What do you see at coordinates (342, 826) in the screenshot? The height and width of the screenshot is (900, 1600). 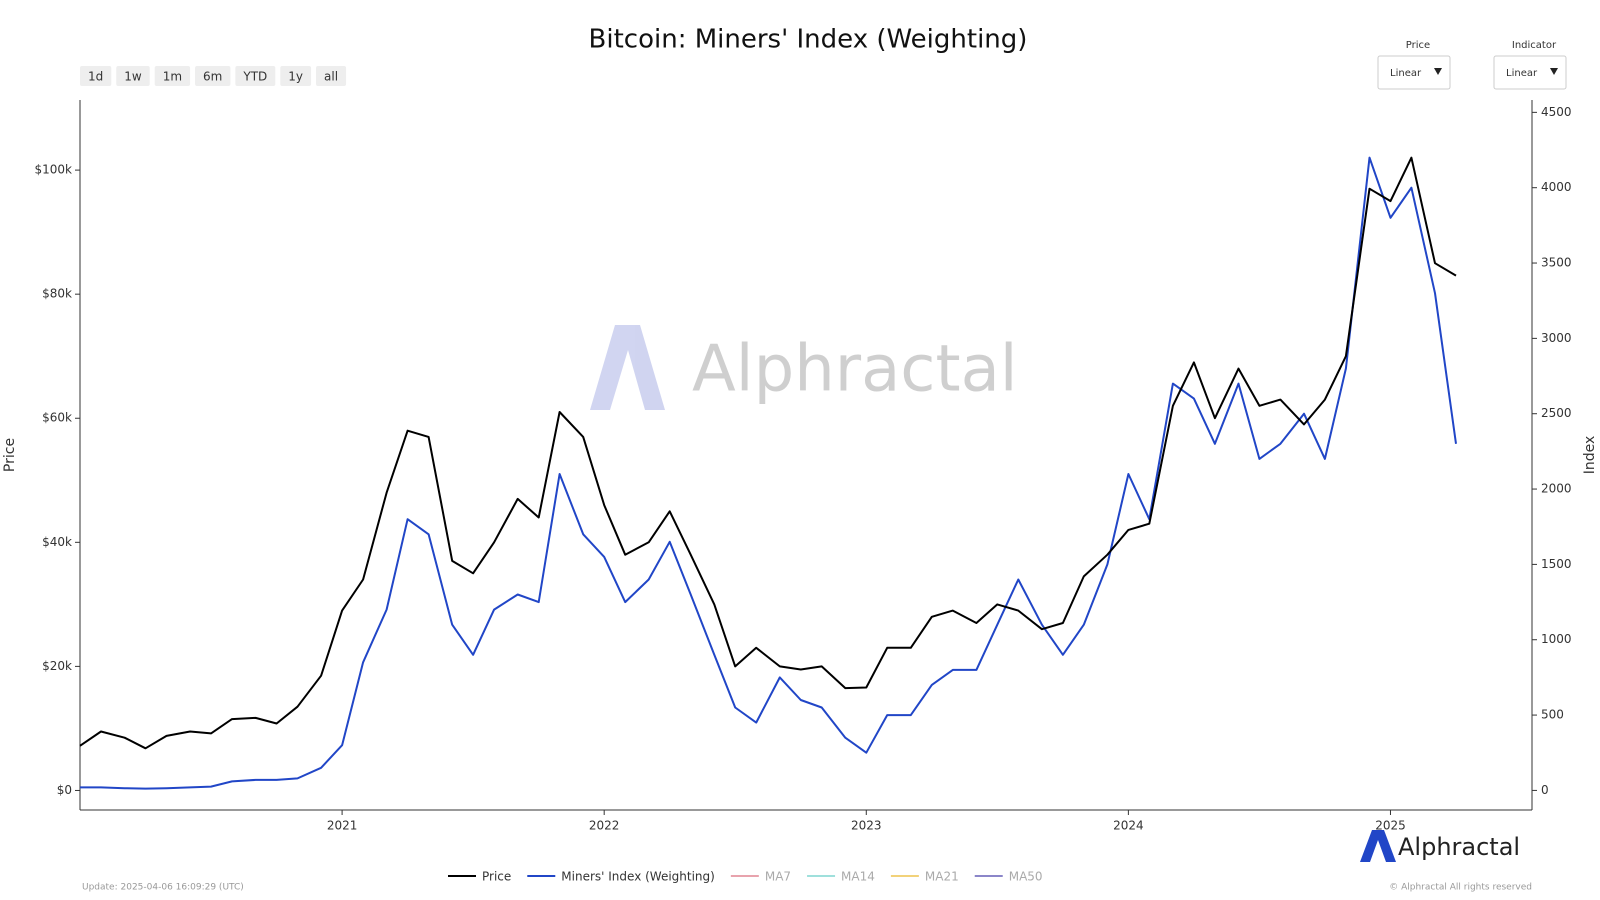 I see `x-tick-label: 2021` at bounding box center [342, 826].